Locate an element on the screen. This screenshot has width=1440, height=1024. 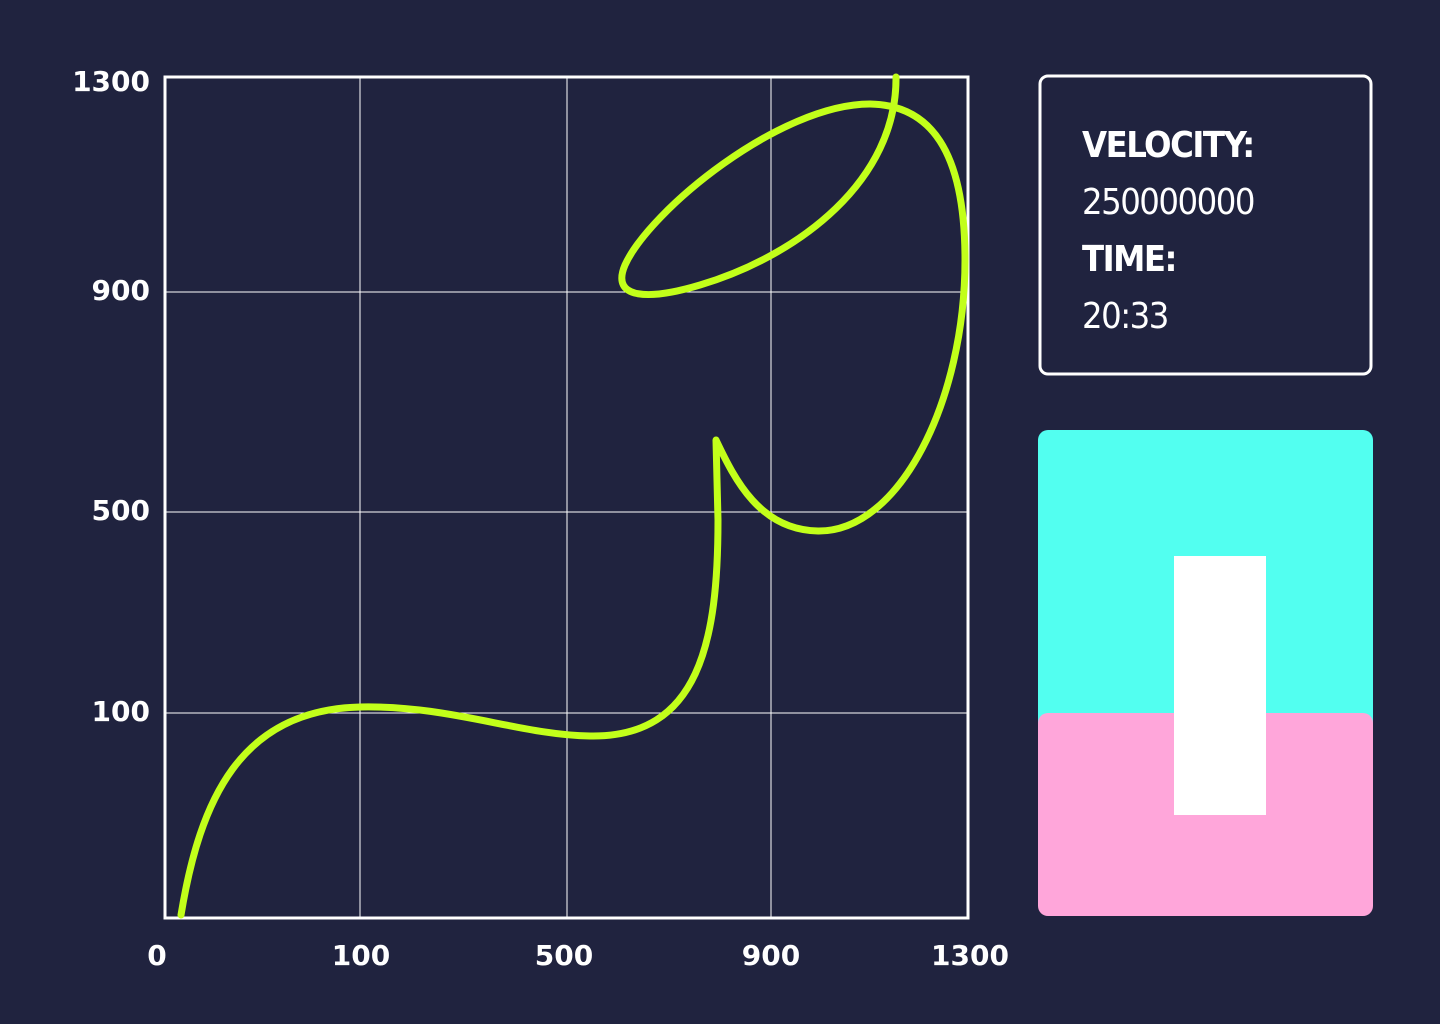
info-panel: VELOCITY: 250000000 TIME: 20:33 is located at coordinates (1205, 225).